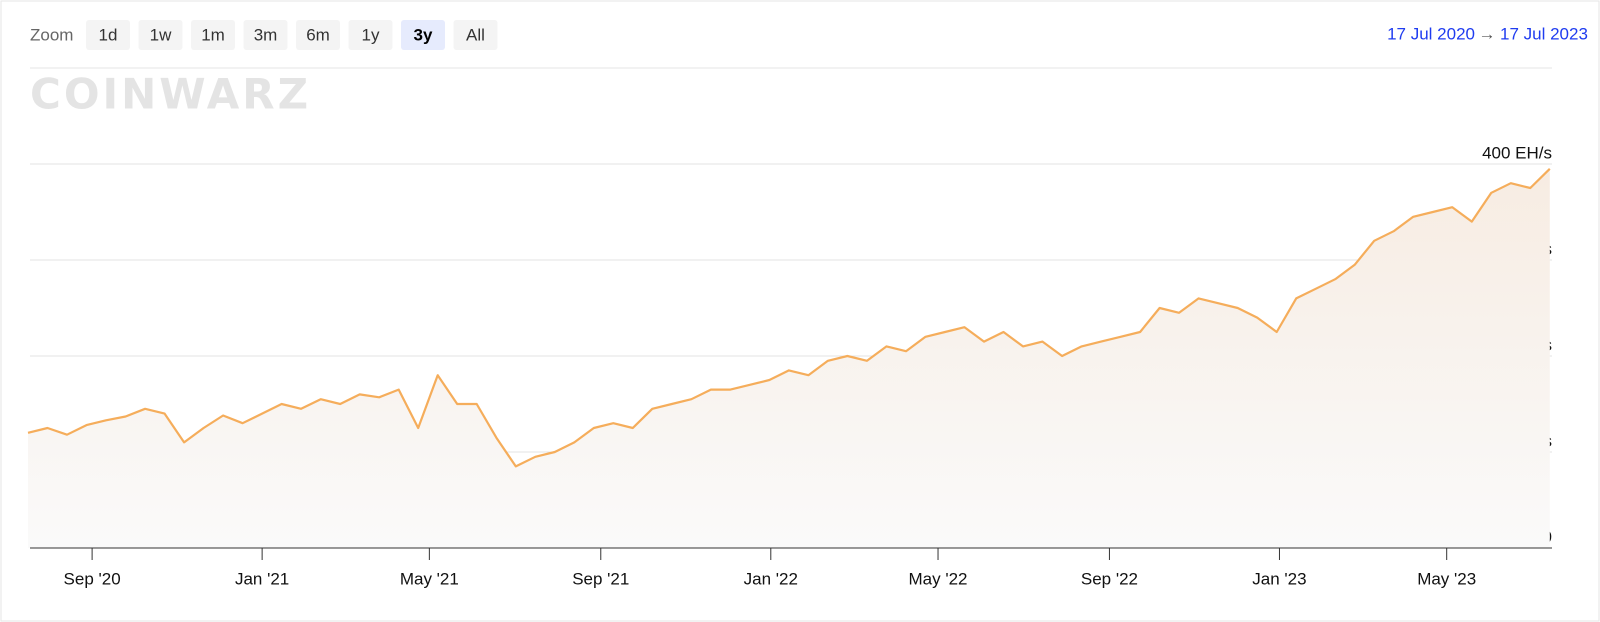 This screenshot has height=622, width=1600. I want to click on x-tick-label: Sep '22, so click(1109, 578).